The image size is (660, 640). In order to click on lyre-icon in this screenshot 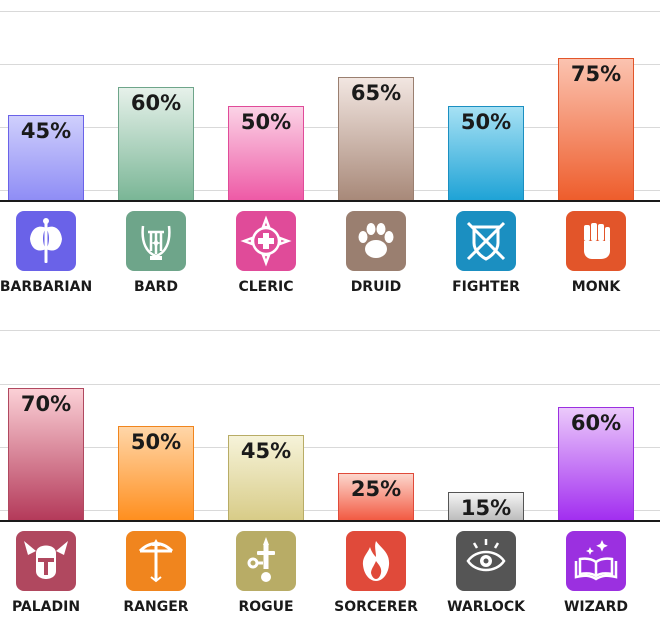, I will do `click(156, 241)`.